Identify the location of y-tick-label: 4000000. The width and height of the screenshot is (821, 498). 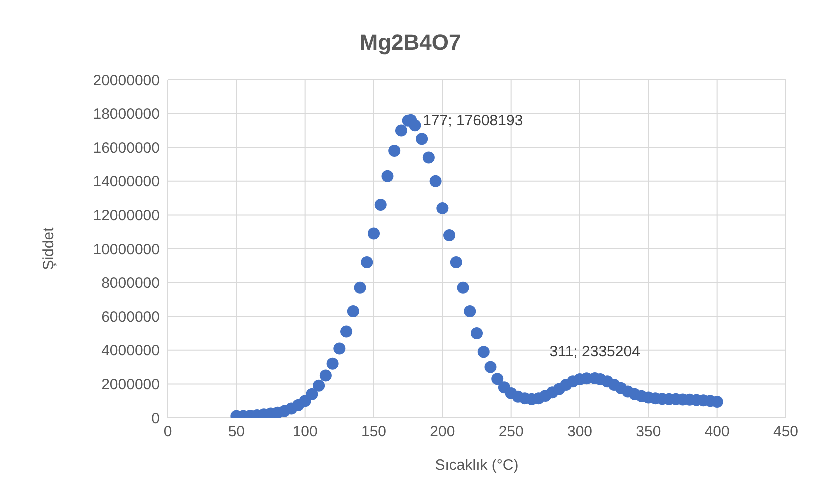
(131, 351).